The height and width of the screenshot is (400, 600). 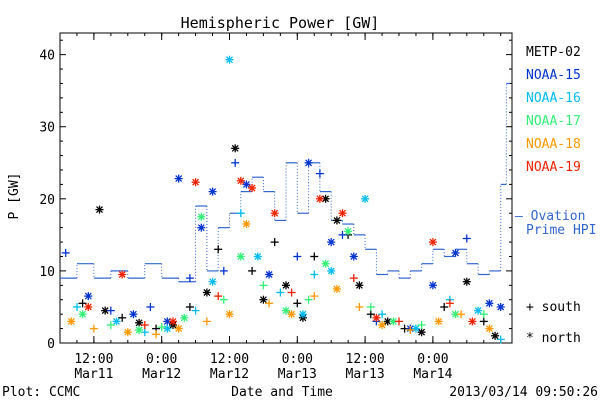 I want to click on legend-entry: NOAA-18, so click(x=553, y=144).